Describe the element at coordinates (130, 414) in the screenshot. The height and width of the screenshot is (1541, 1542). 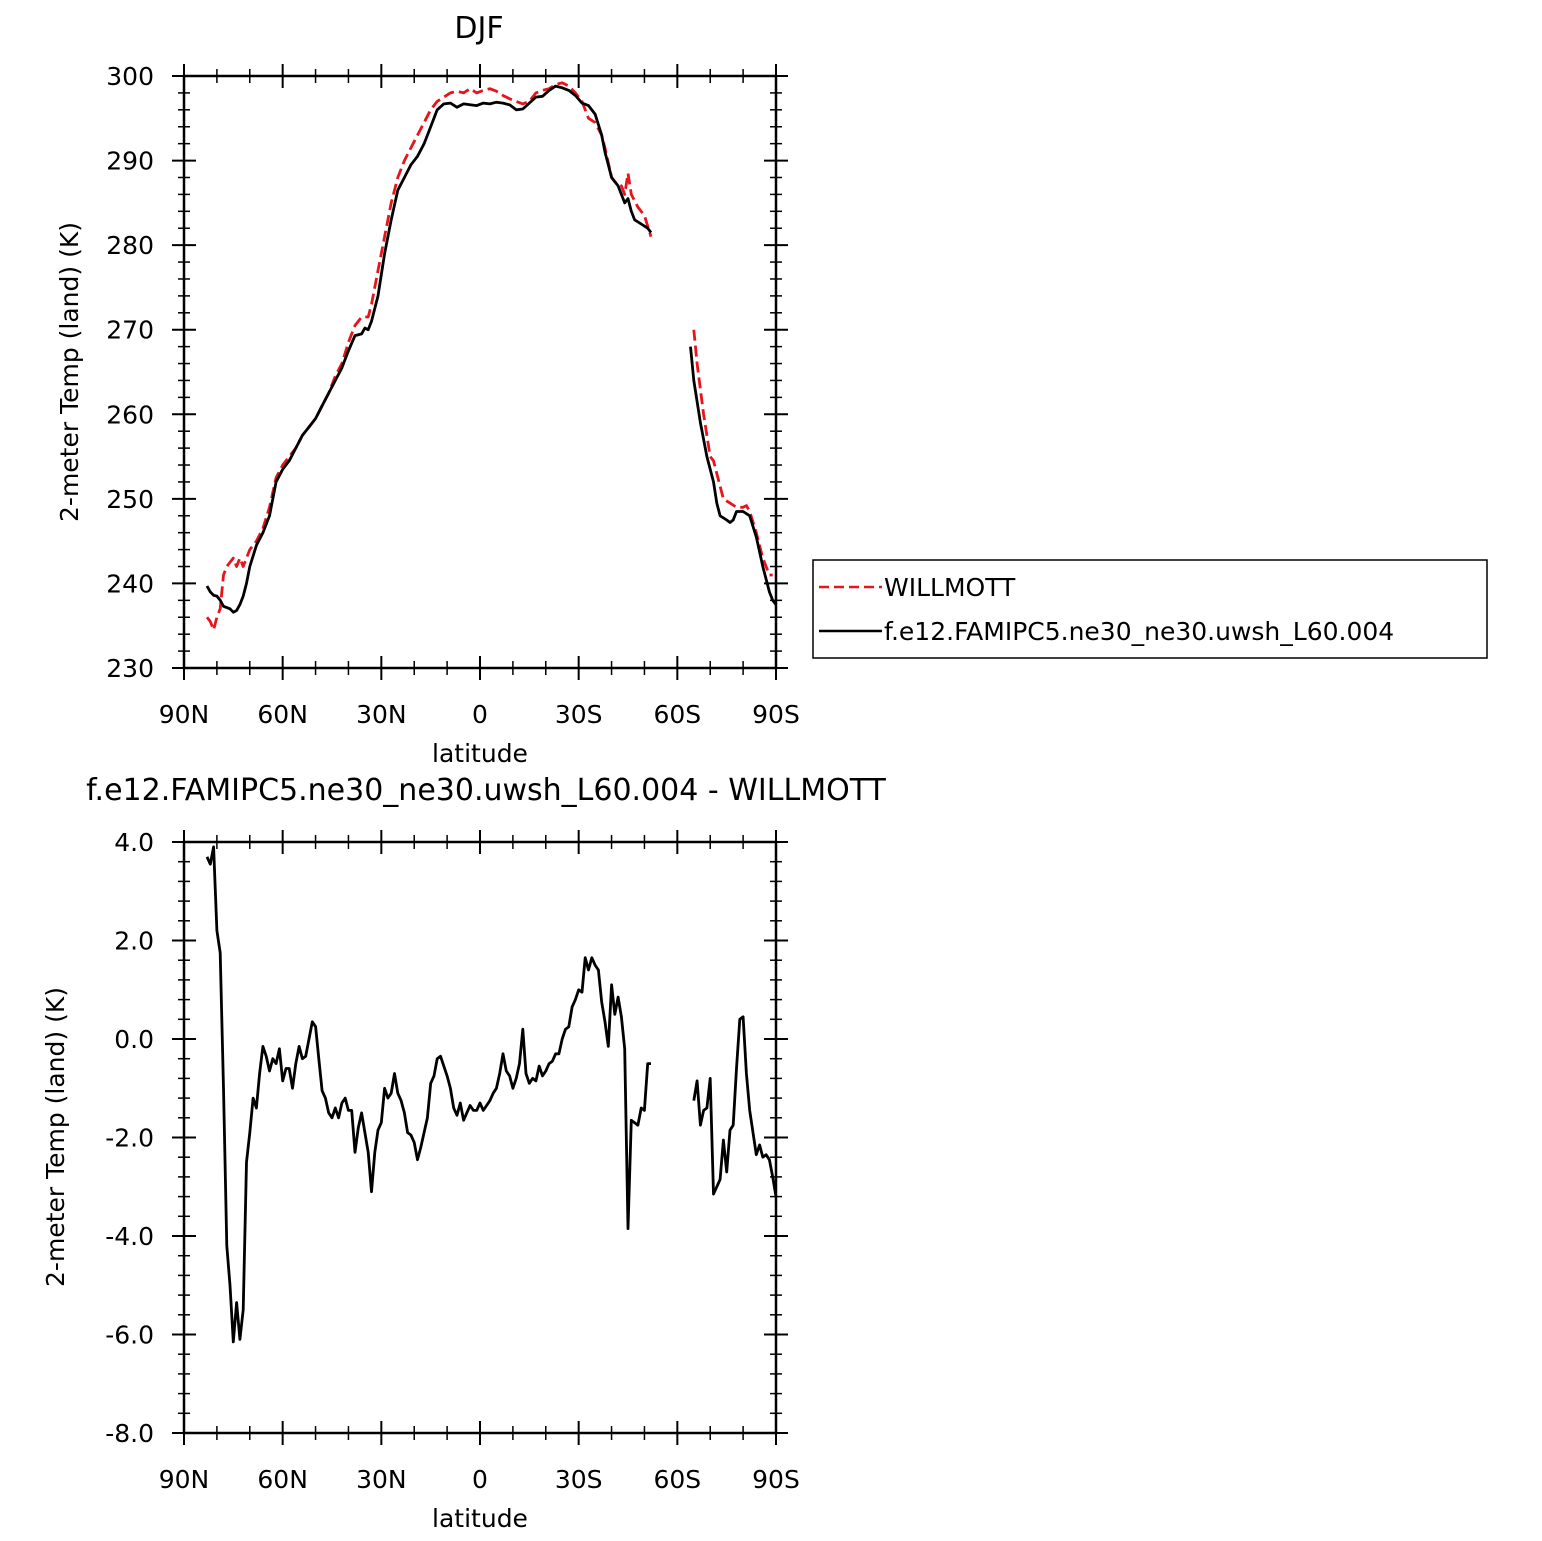
I see `y-tick-label: 260` at that location.